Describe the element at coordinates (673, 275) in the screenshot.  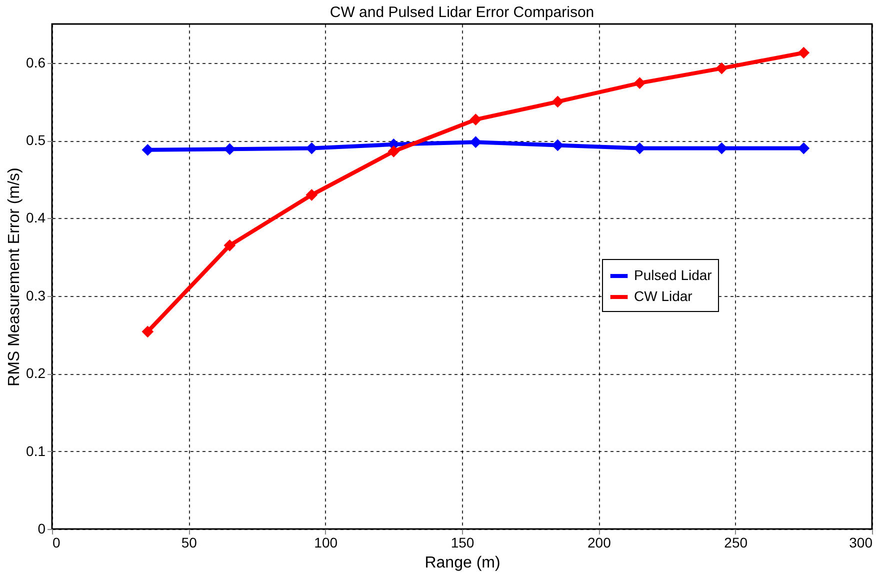
I see `legend-label: Pulsed Lidar` at that location.